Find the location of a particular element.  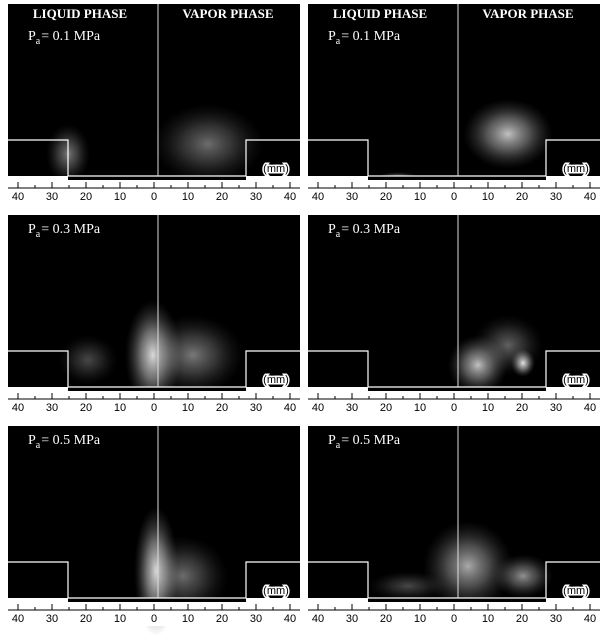

phase-header: LIQUID PHASE is located at coordinates (380, 13).